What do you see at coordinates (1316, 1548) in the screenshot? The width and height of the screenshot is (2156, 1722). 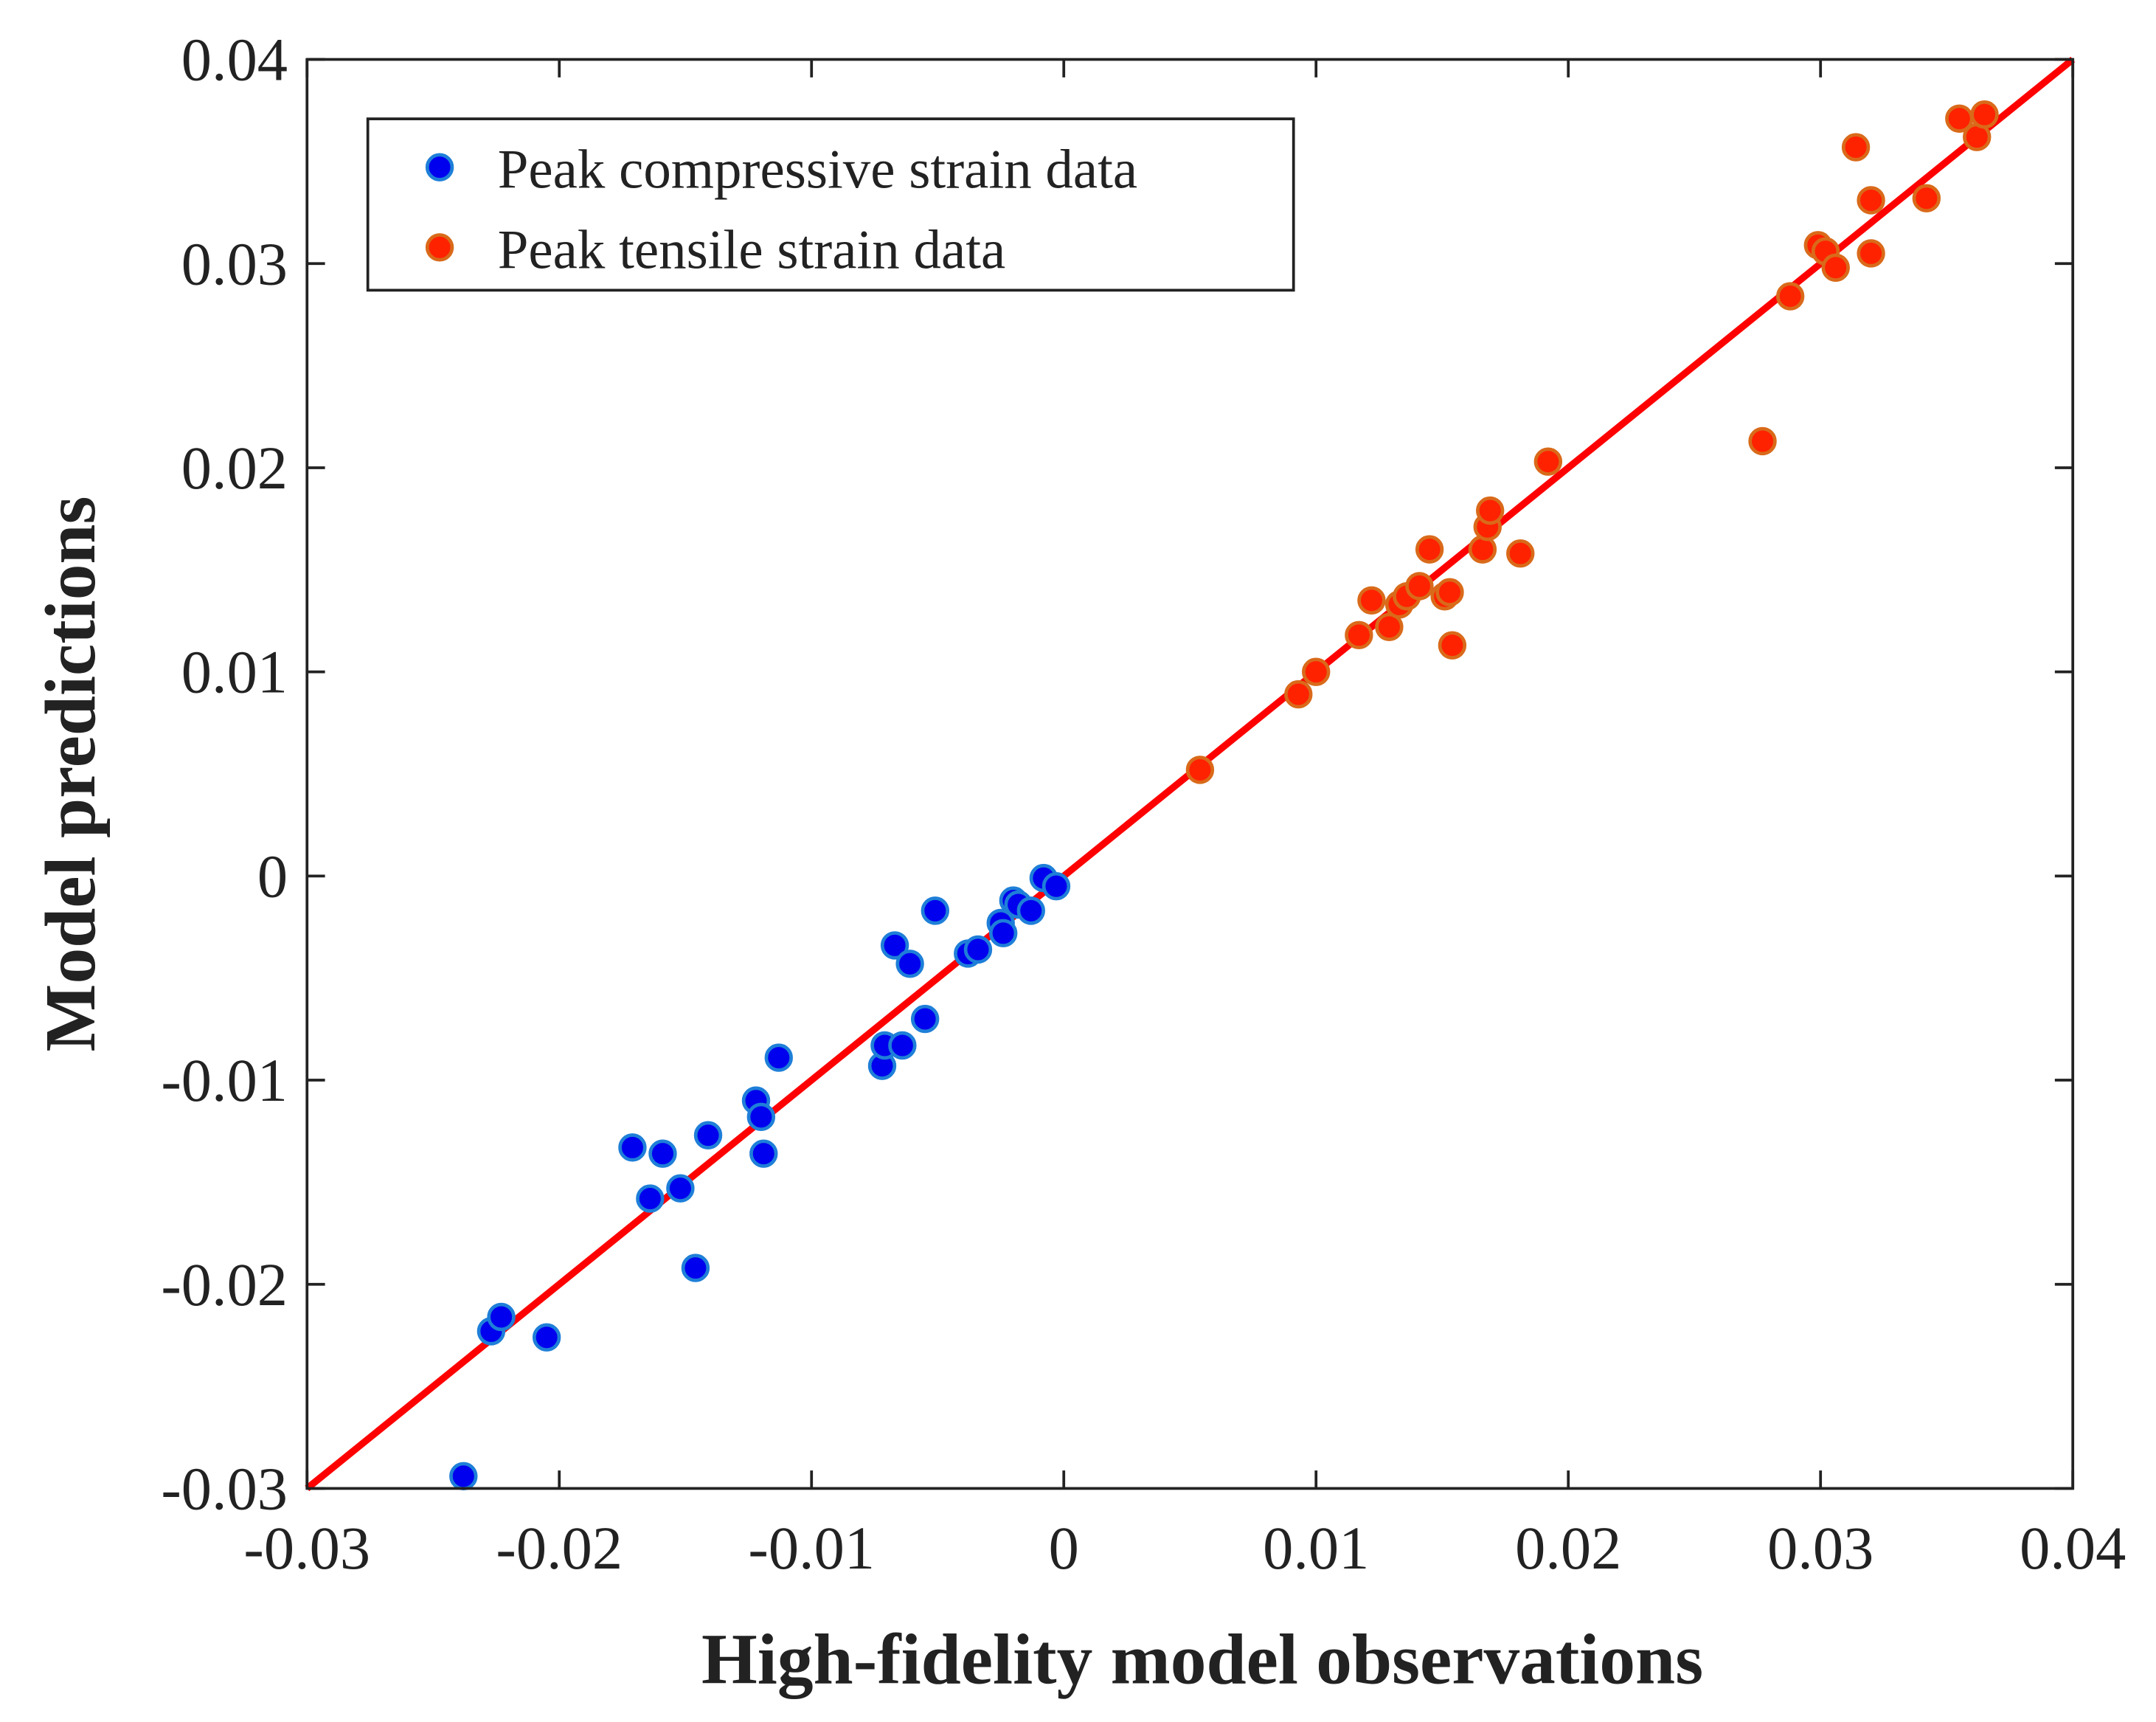 I see `x-tick-label: 0.01` at bounding box center [1316, 1548].